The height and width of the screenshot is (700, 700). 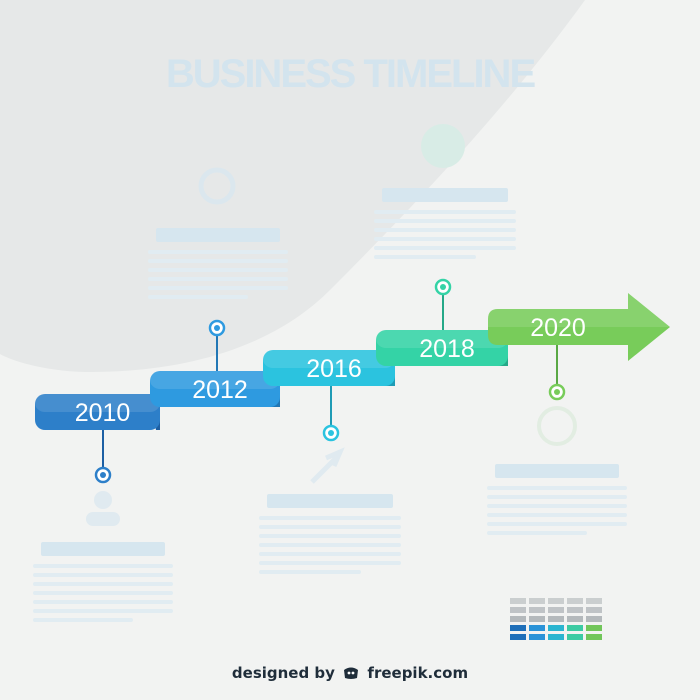 What do you see at coordinates (334, 369) in the screenshot?
I see `year-label: 2016` at bounding box center [334, 369].